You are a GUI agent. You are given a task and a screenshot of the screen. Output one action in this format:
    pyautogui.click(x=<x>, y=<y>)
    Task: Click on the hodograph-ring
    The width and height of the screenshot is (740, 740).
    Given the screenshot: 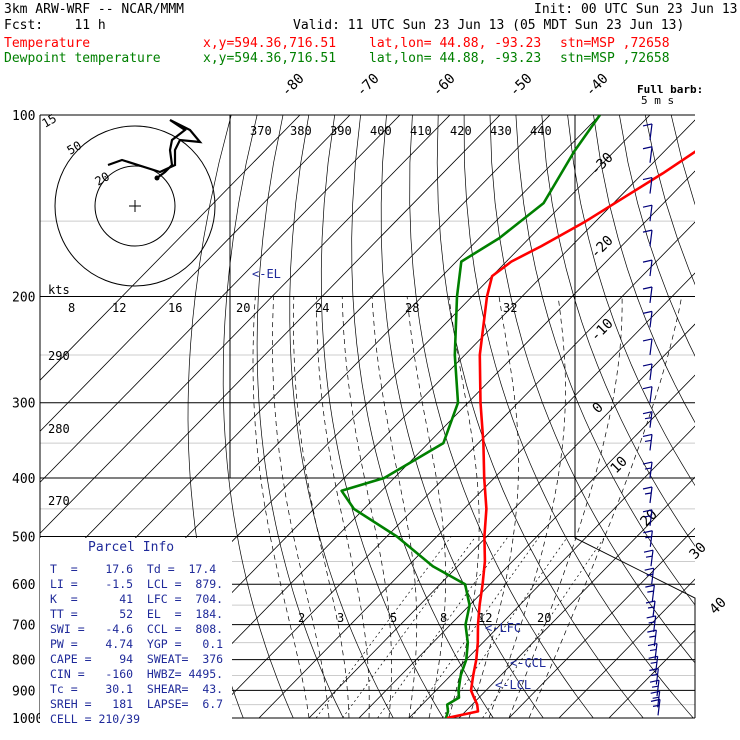 What is the action you would take?
    pyautogui.click(x=135, y=206)
    